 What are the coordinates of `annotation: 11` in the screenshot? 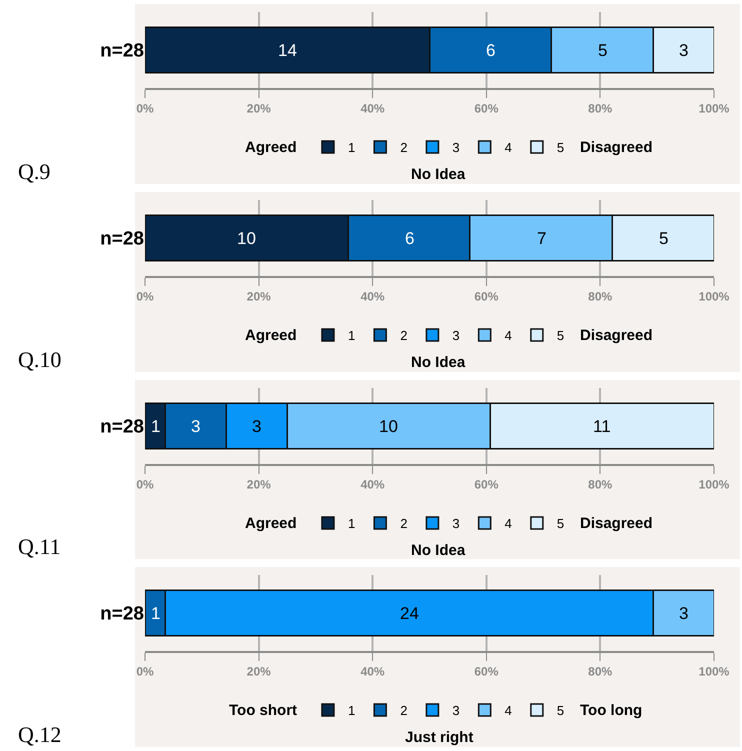 It's located at (602, 426).